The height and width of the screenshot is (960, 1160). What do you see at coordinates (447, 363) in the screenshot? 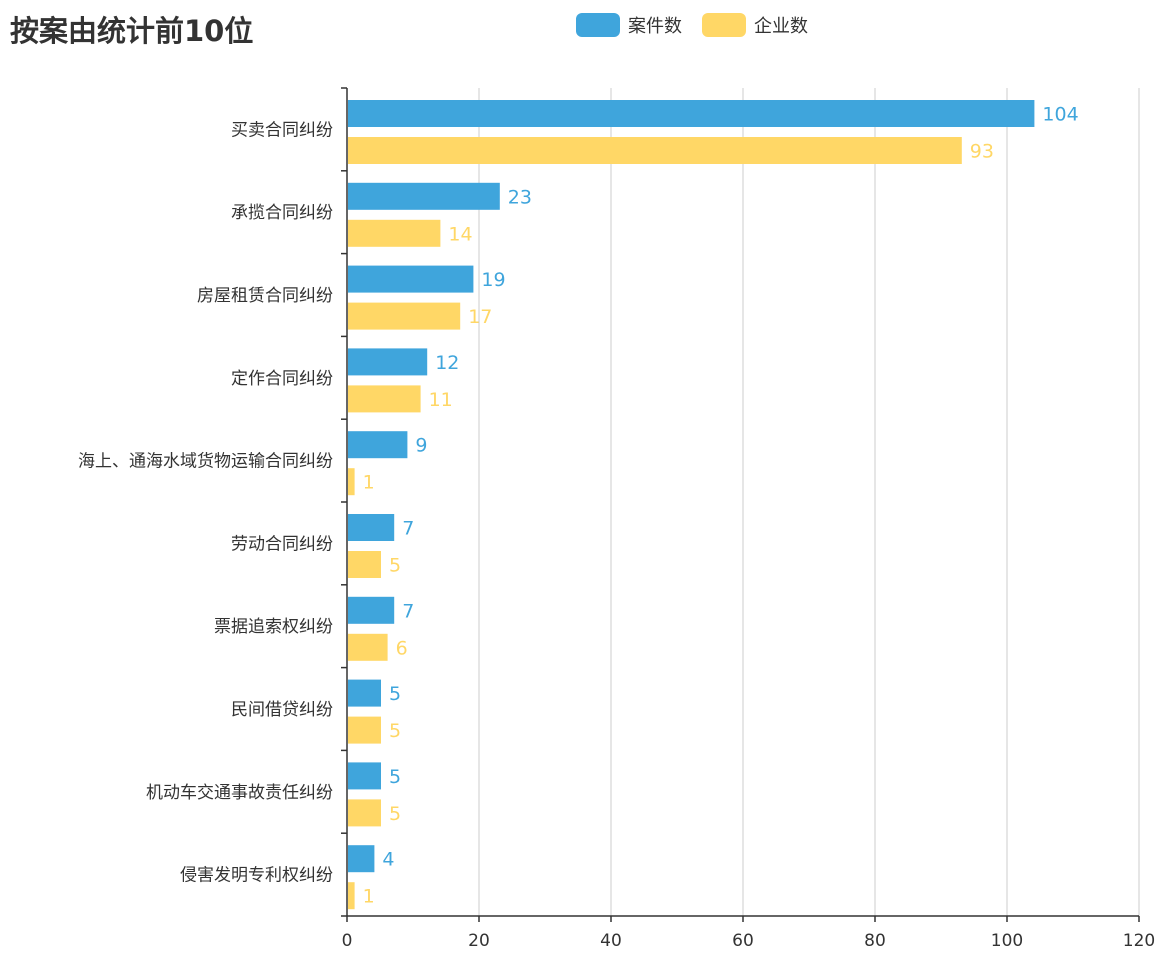
I see `data-label-cases: 12` at bounding box center [447, 363].